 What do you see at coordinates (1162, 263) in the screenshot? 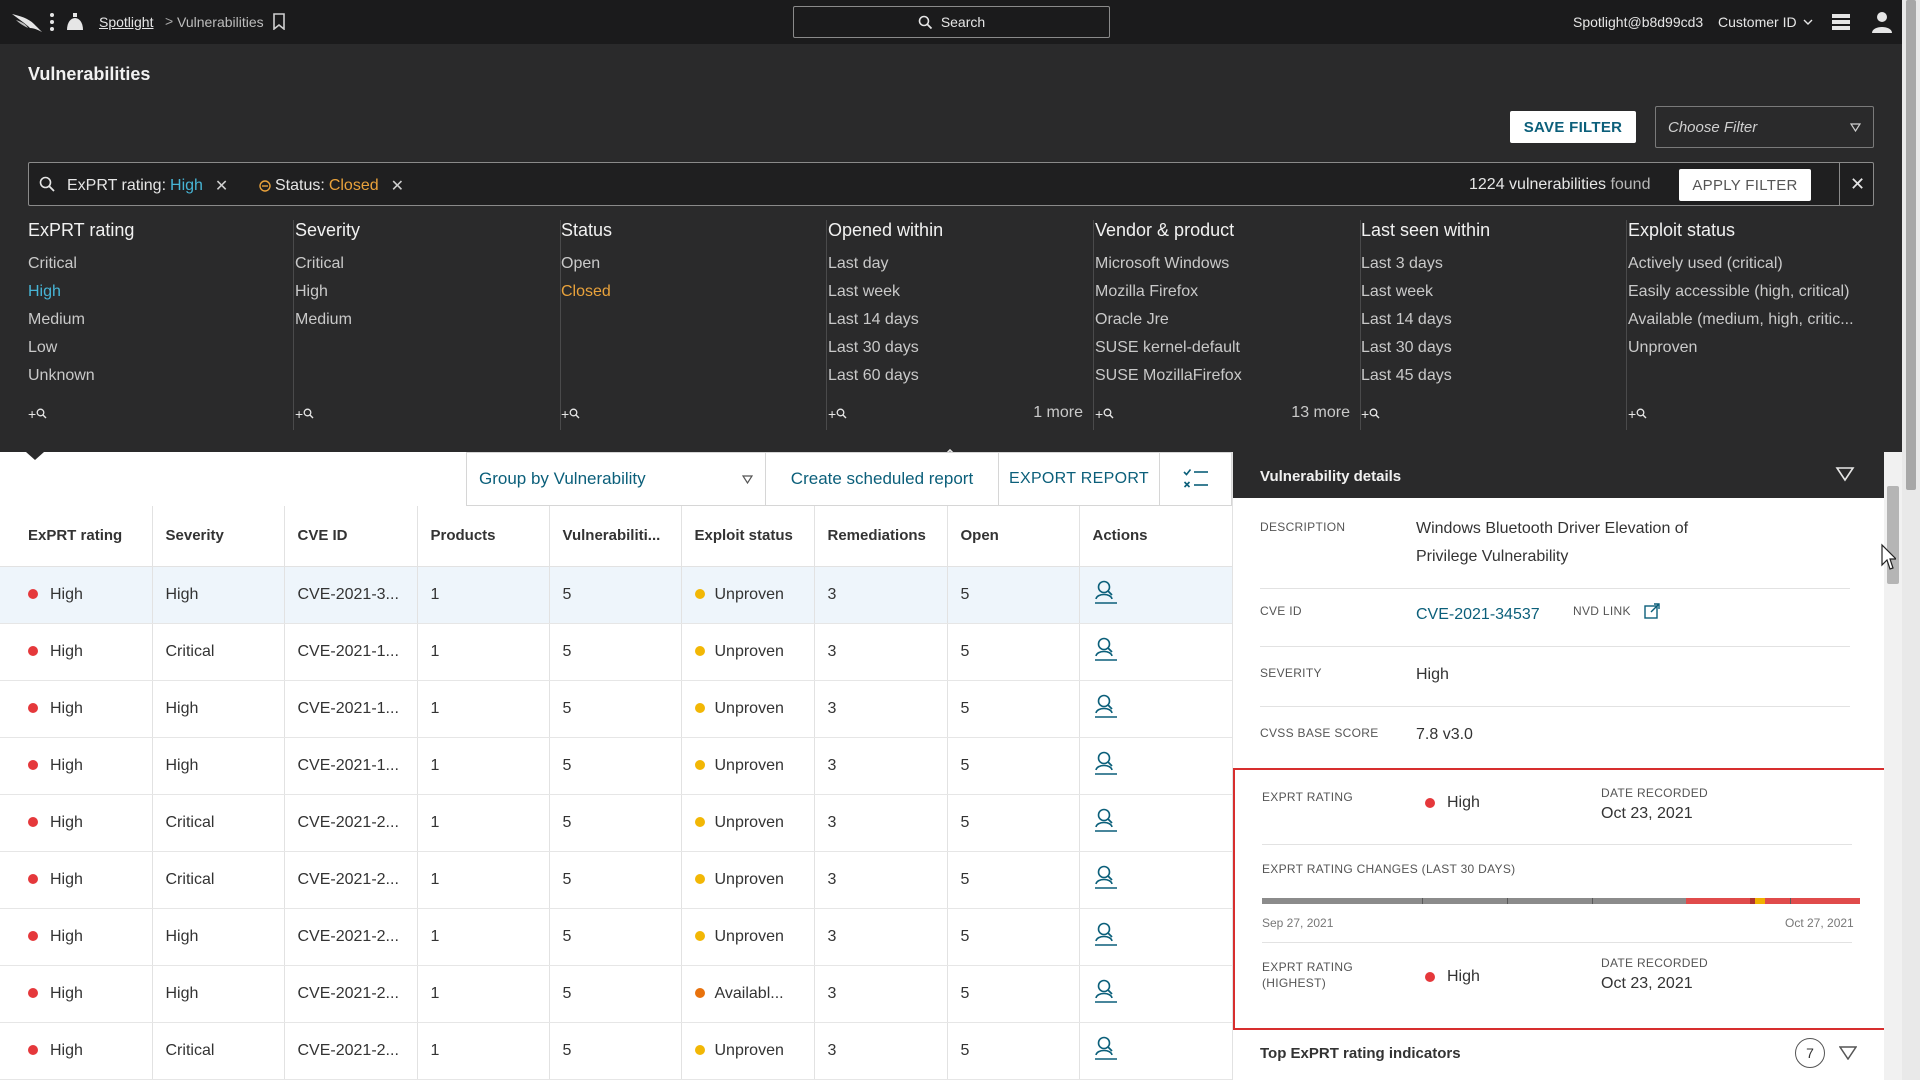
I see `facet-option: Microsoft Windows` at bounding box center [1162, 263].